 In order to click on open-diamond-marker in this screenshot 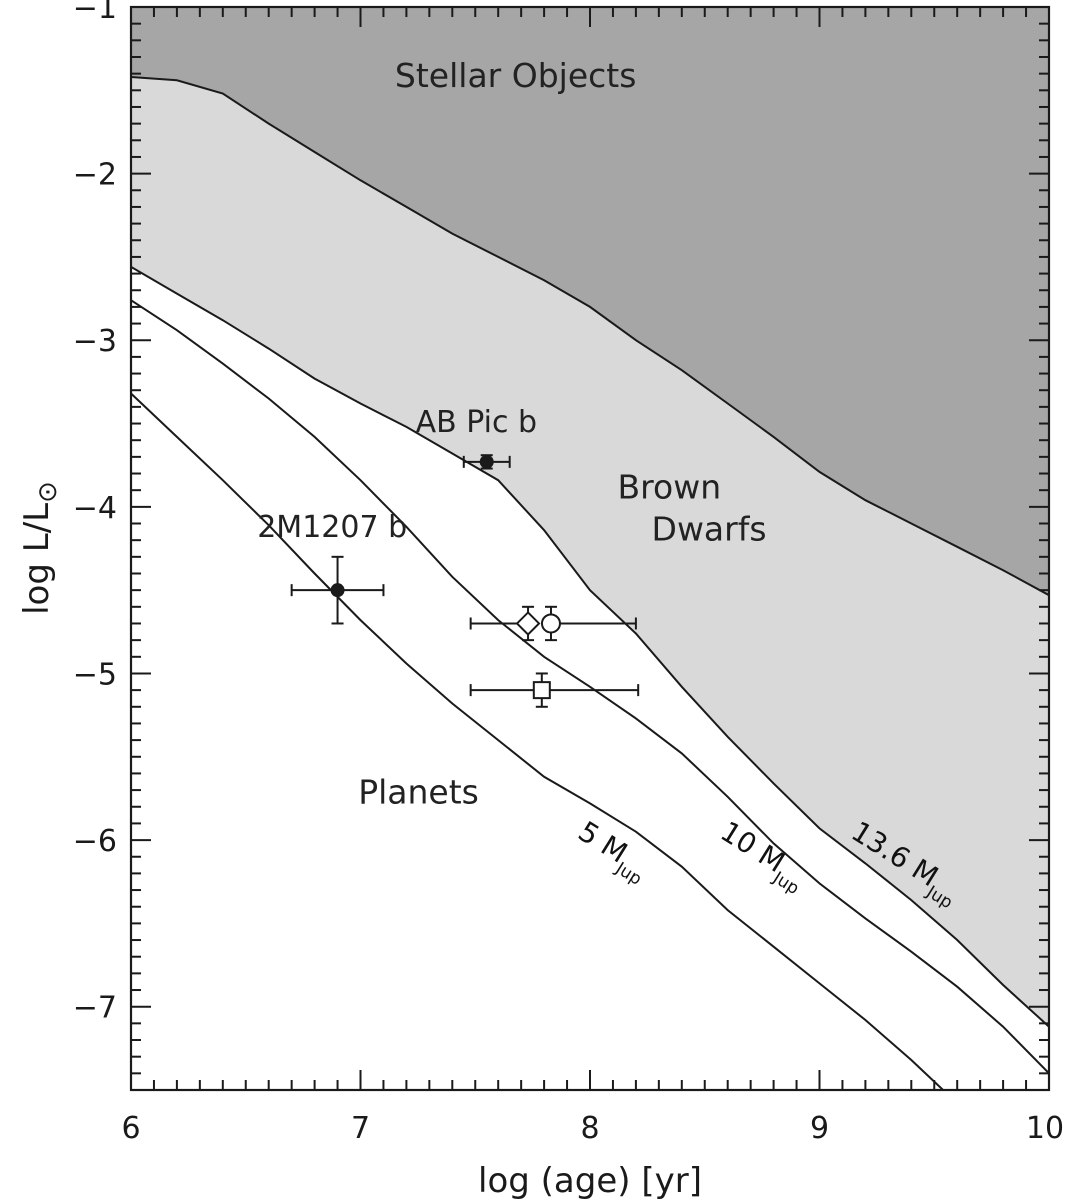, I will do `click(528, 623)`.